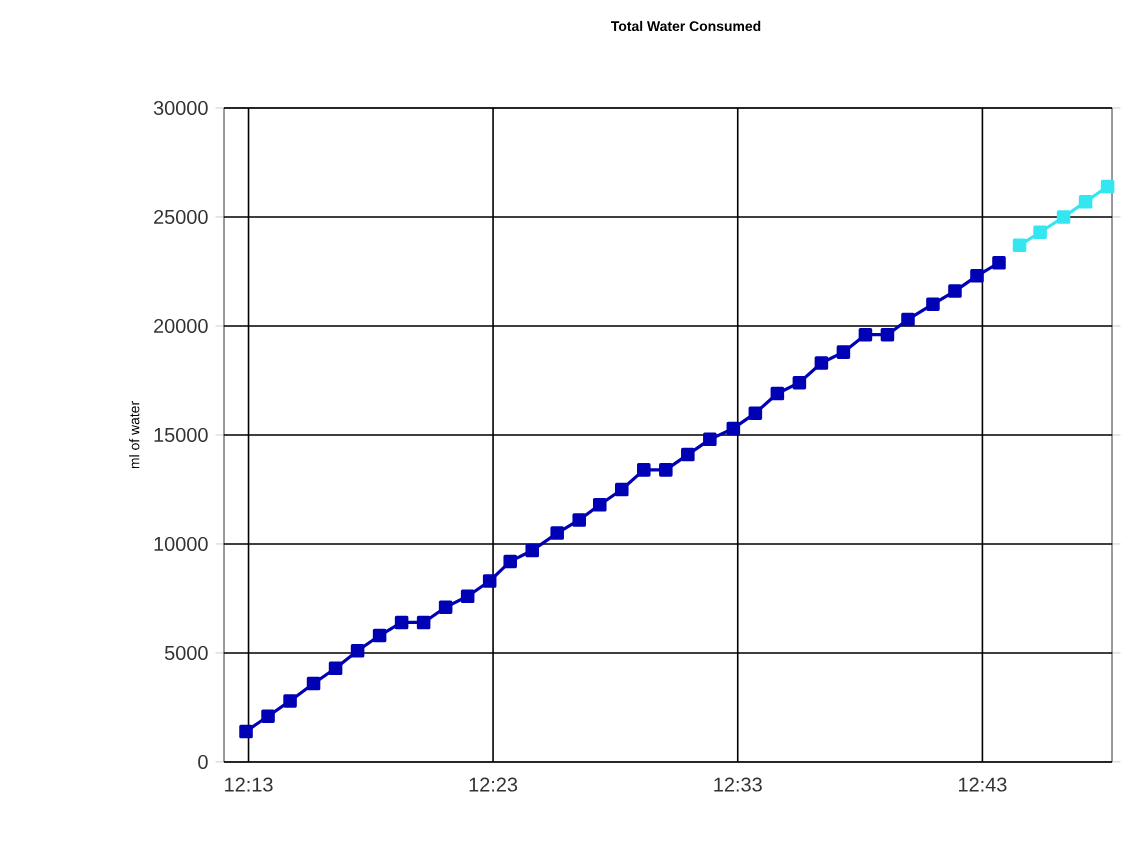 Image resolution: width=1144 pixels, height=866 pixels. What do you see at coordinates (249, 784) in the screenshot?
I see `x-tick-label: 12:13` at bounding box center [249, 784].